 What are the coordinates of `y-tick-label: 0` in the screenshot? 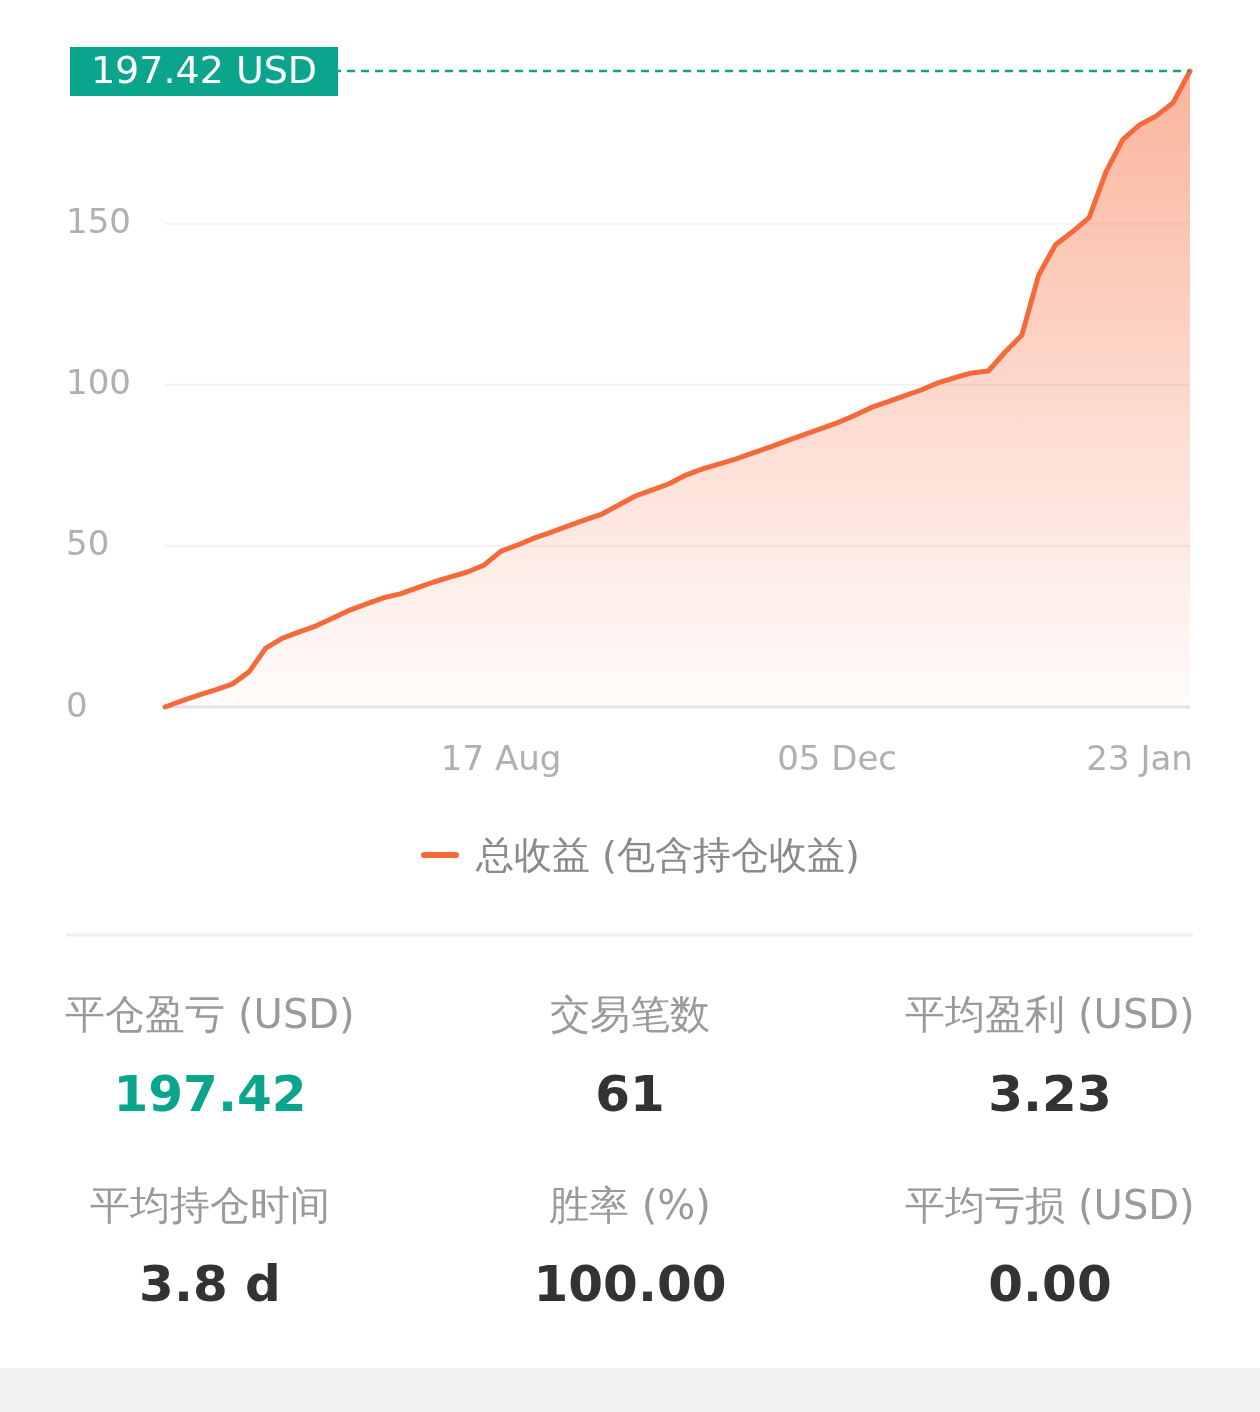 It's located at (77, 704).